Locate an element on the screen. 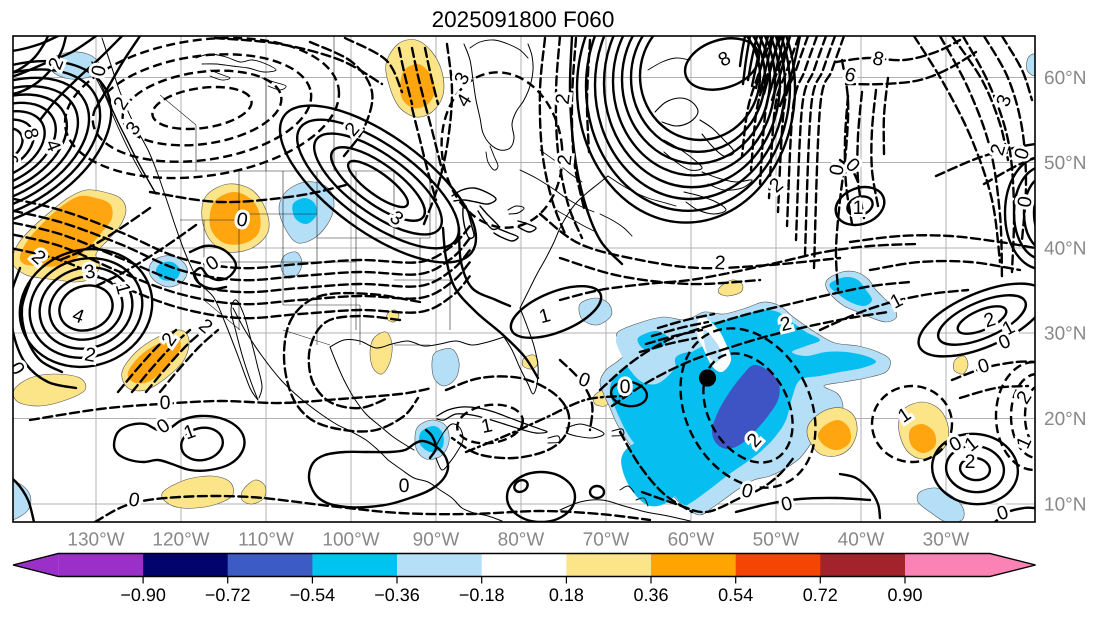 The image size is (1105, 620). svg-text: −0.72 is located at coordinates (228, 595).